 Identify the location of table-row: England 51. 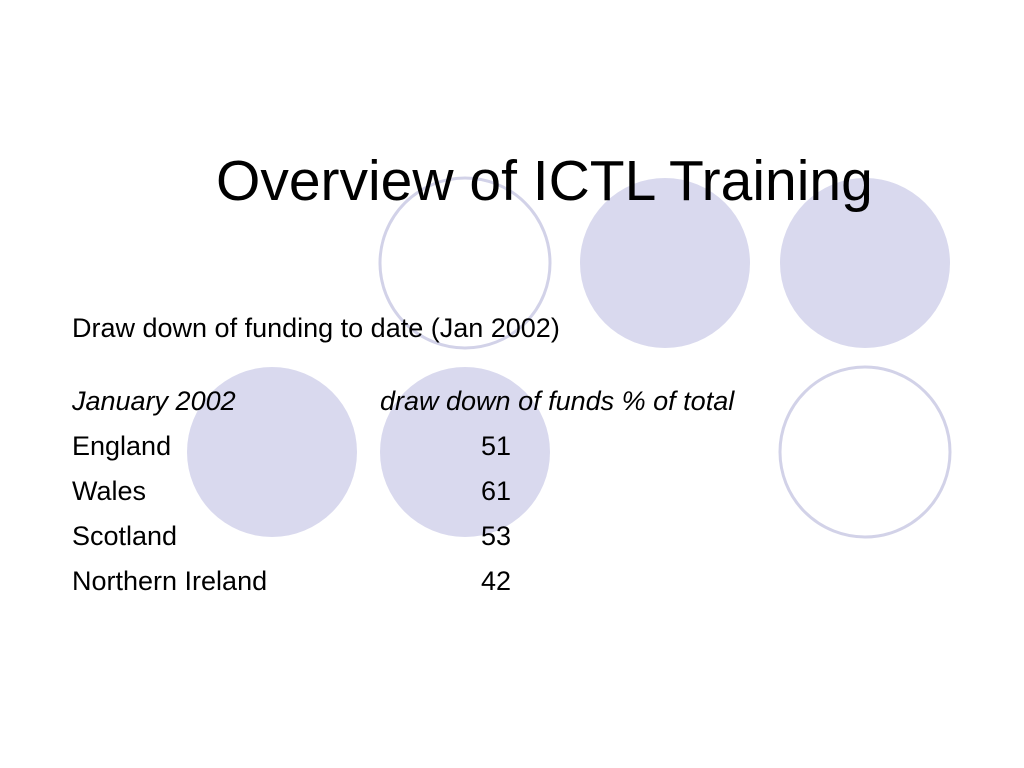
(522, 447).